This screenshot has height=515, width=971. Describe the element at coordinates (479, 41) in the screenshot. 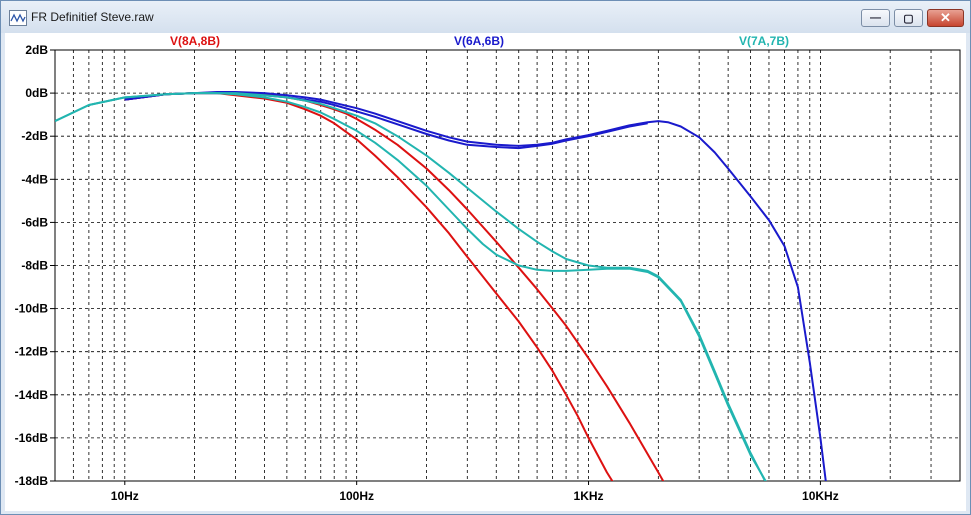

I see `legend-v6a-6b: V(6A,6B)` at that location.